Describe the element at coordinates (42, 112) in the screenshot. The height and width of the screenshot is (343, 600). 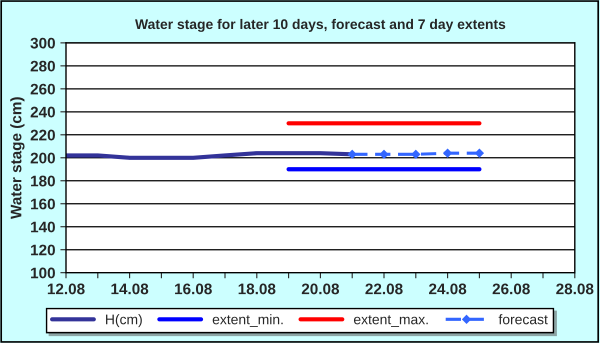
I see `y-tick-label: 240` at that location.